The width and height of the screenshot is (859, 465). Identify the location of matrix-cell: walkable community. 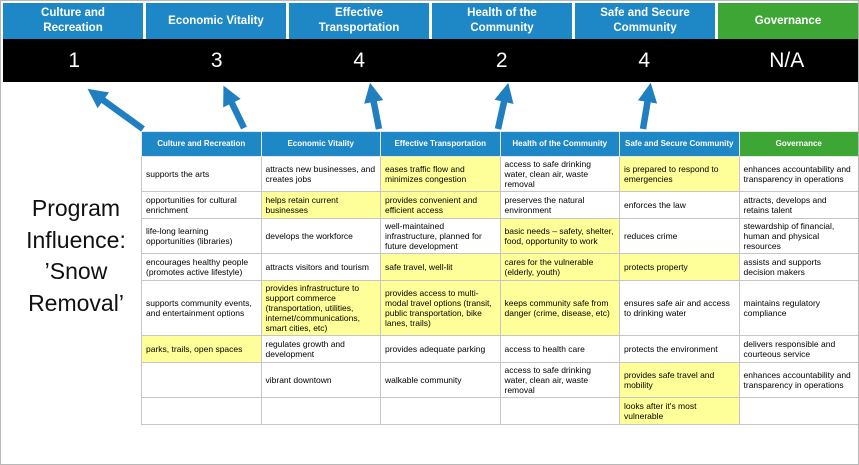
(440, 380).